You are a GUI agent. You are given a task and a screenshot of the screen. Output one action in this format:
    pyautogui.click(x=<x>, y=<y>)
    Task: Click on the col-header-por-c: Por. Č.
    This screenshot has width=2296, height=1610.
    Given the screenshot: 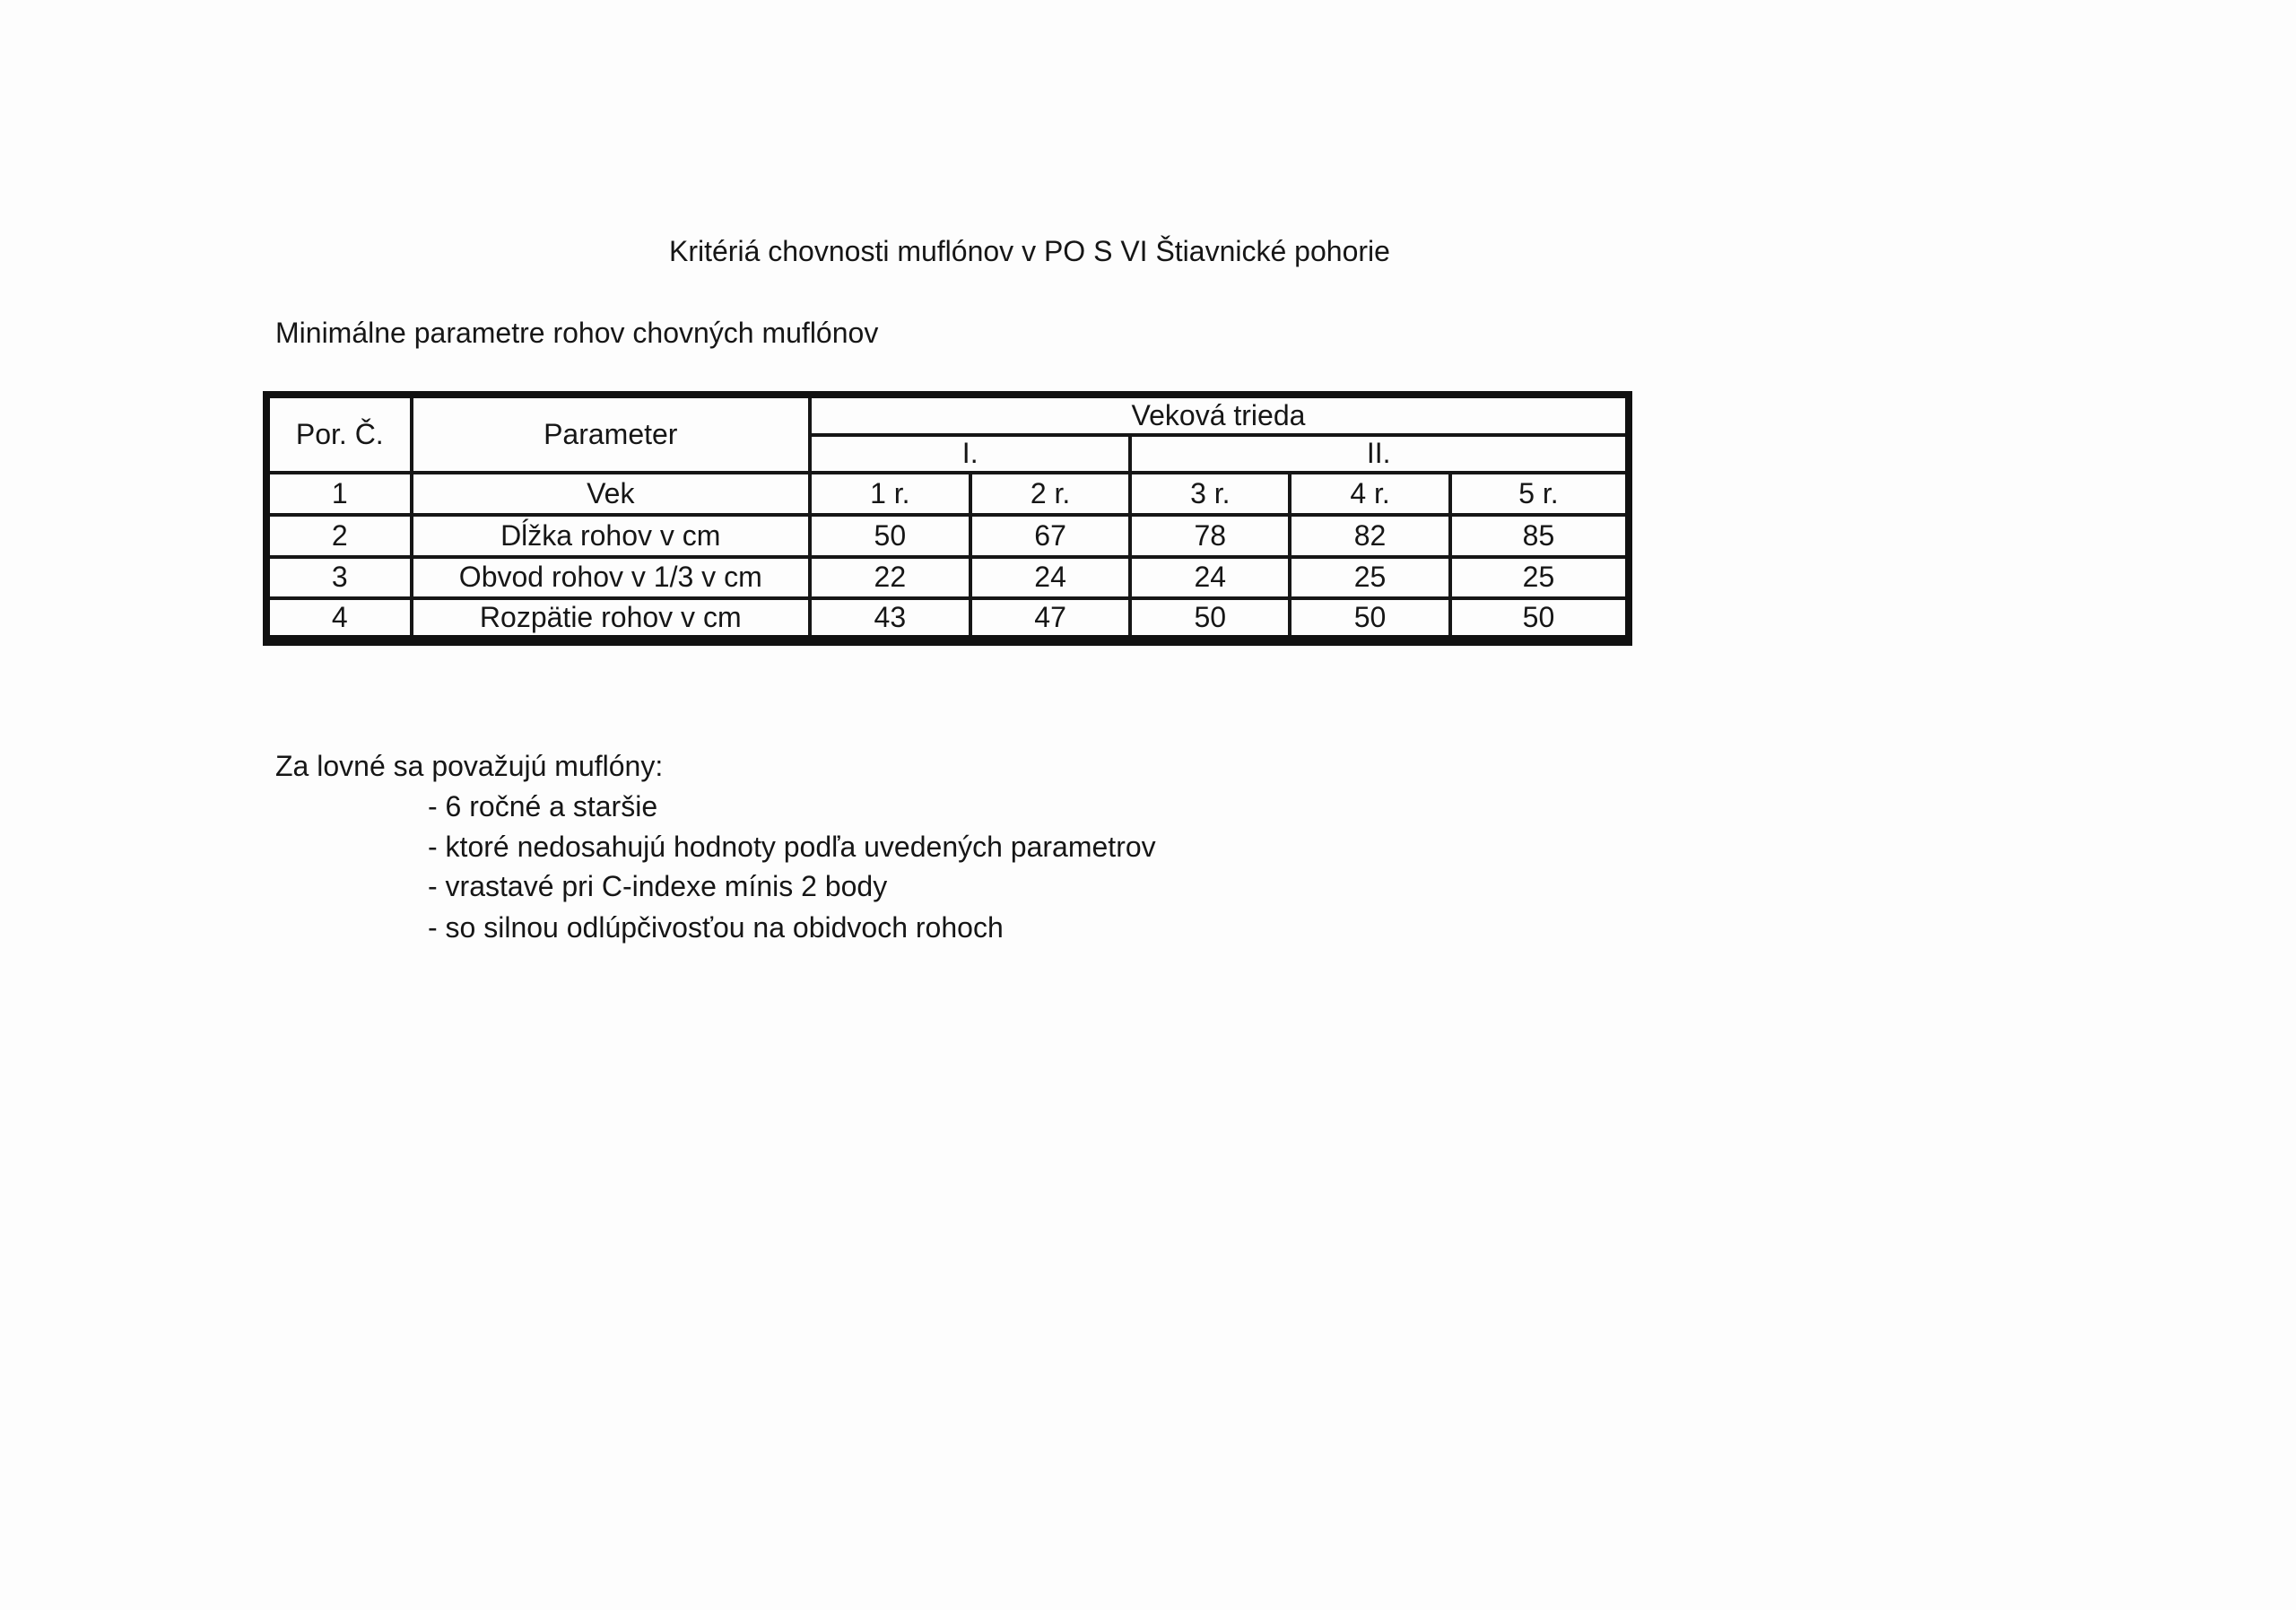 What is the action you would take?
    pyautogui.click(x=339, y=433)
    